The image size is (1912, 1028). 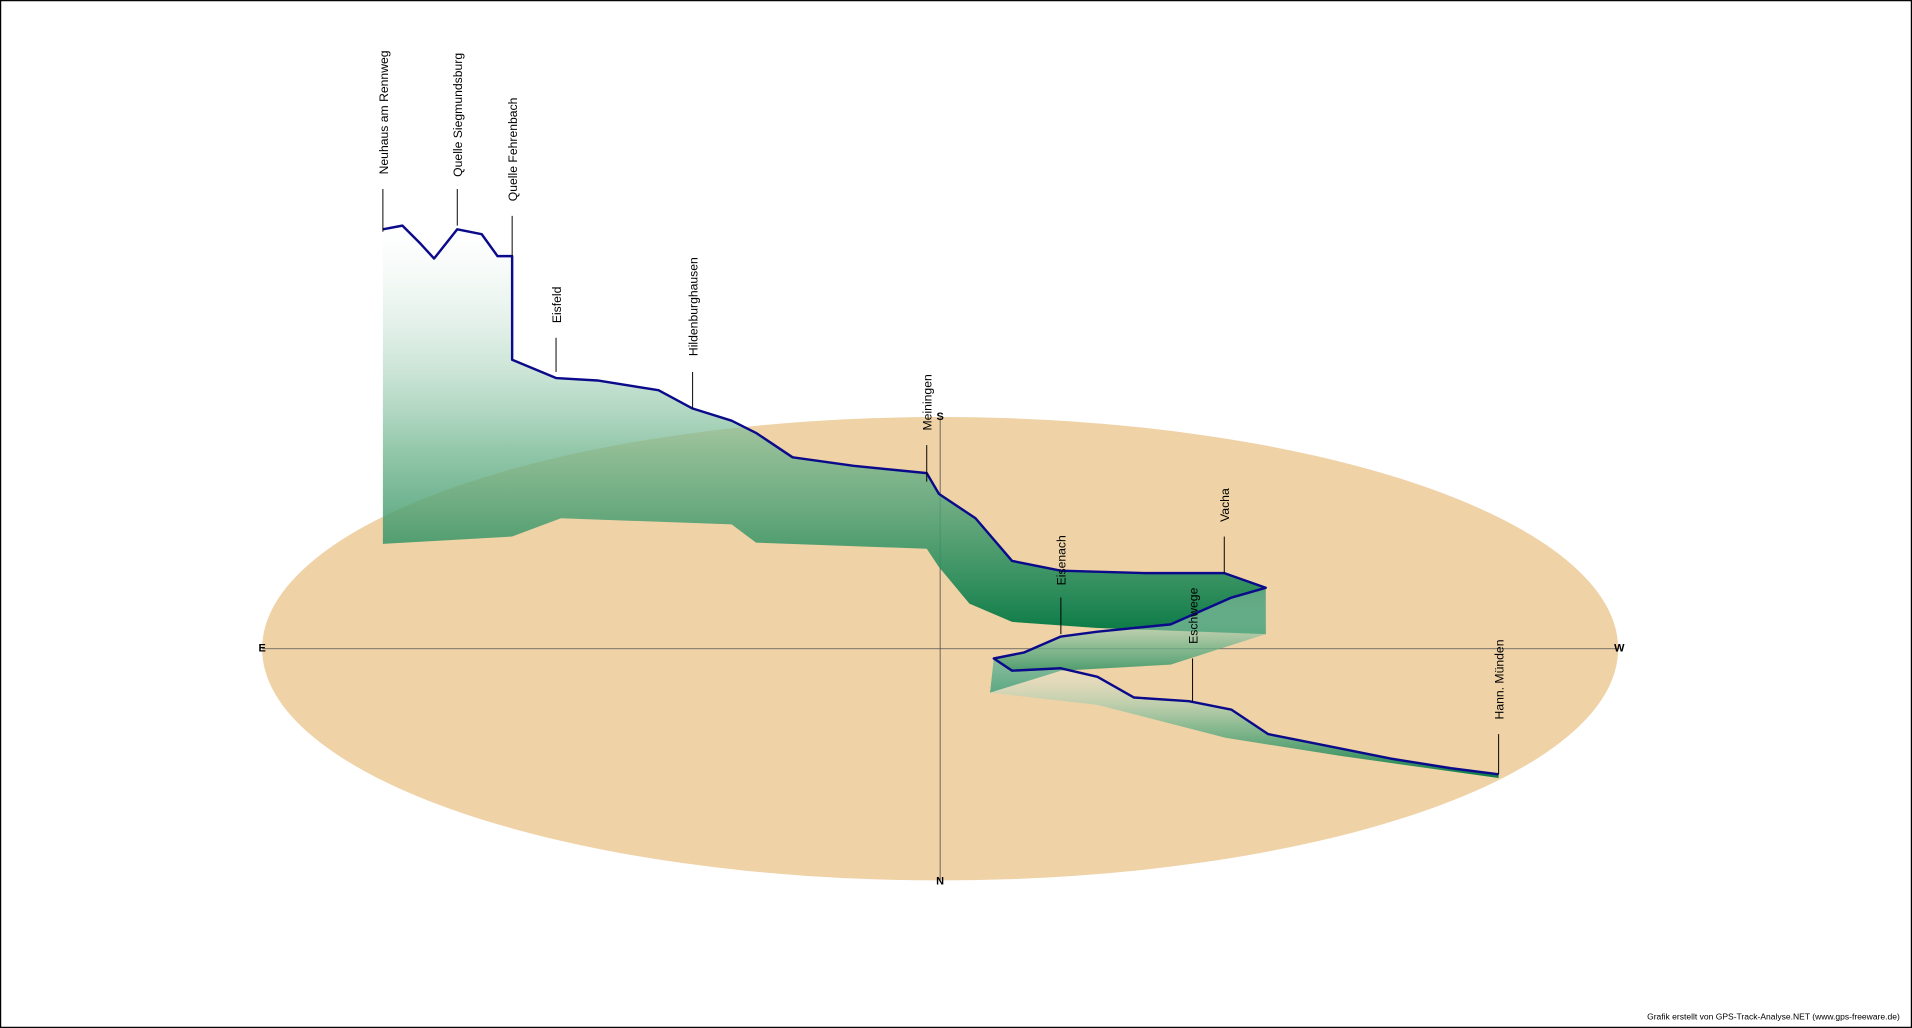 I want to click on compass-south: S, so click(x=939, y=417).